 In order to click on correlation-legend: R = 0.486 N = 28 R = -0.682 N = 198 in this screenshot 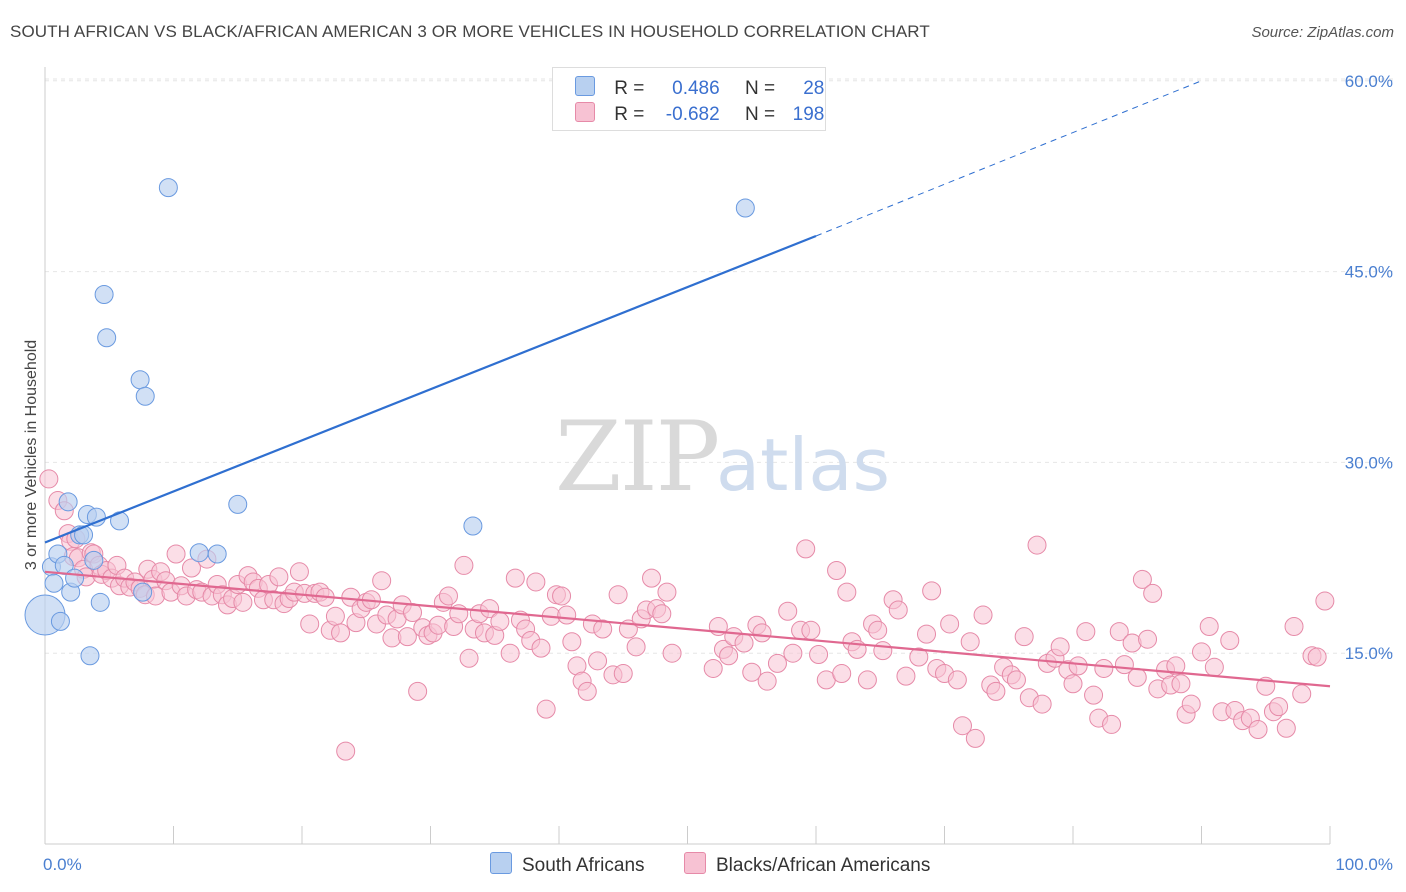, I will do `click(689, 99)`.